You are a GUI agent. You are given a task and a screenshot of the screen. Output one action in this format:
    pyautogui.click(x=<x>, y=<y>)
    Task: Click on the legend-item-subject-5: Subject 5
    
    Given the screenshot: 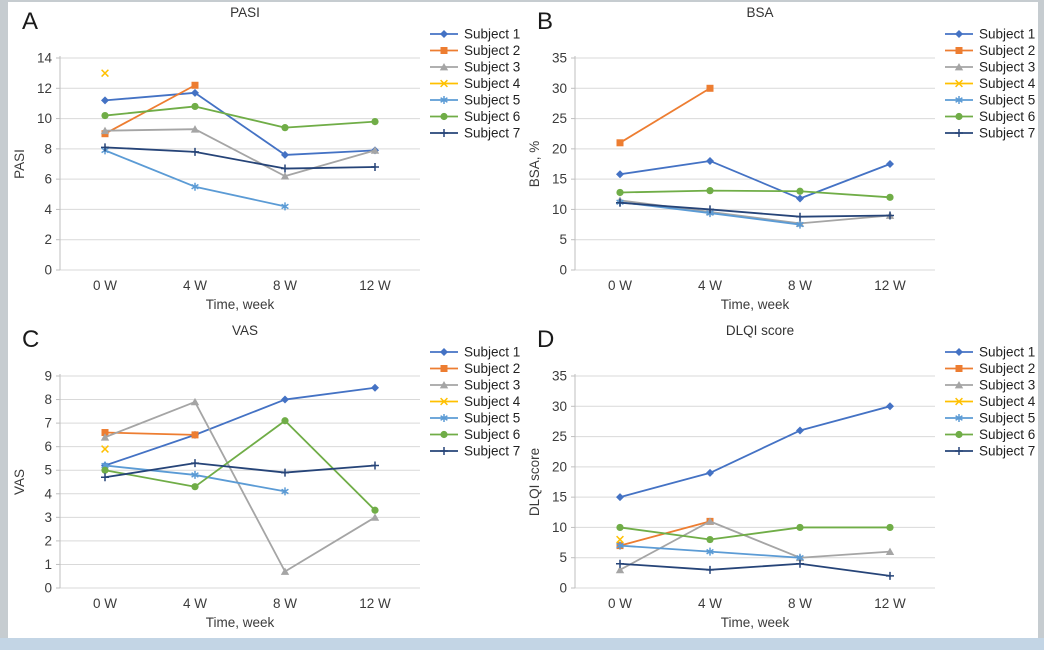 What is the action you would take?
    pyautogui.click(x=990, y=100)
    